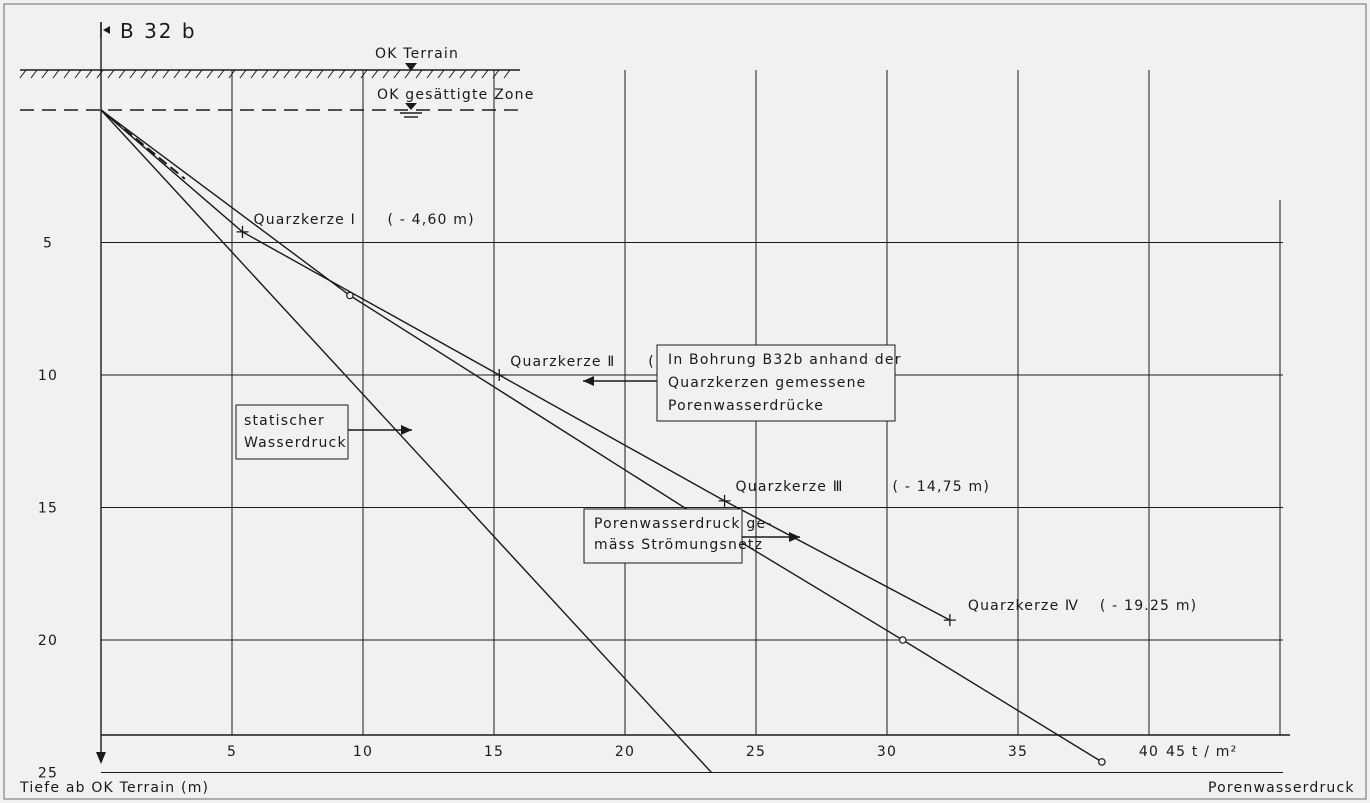 The image size is (1370, 803). I want to click on x-tick-label: 10, so click(363, 752).